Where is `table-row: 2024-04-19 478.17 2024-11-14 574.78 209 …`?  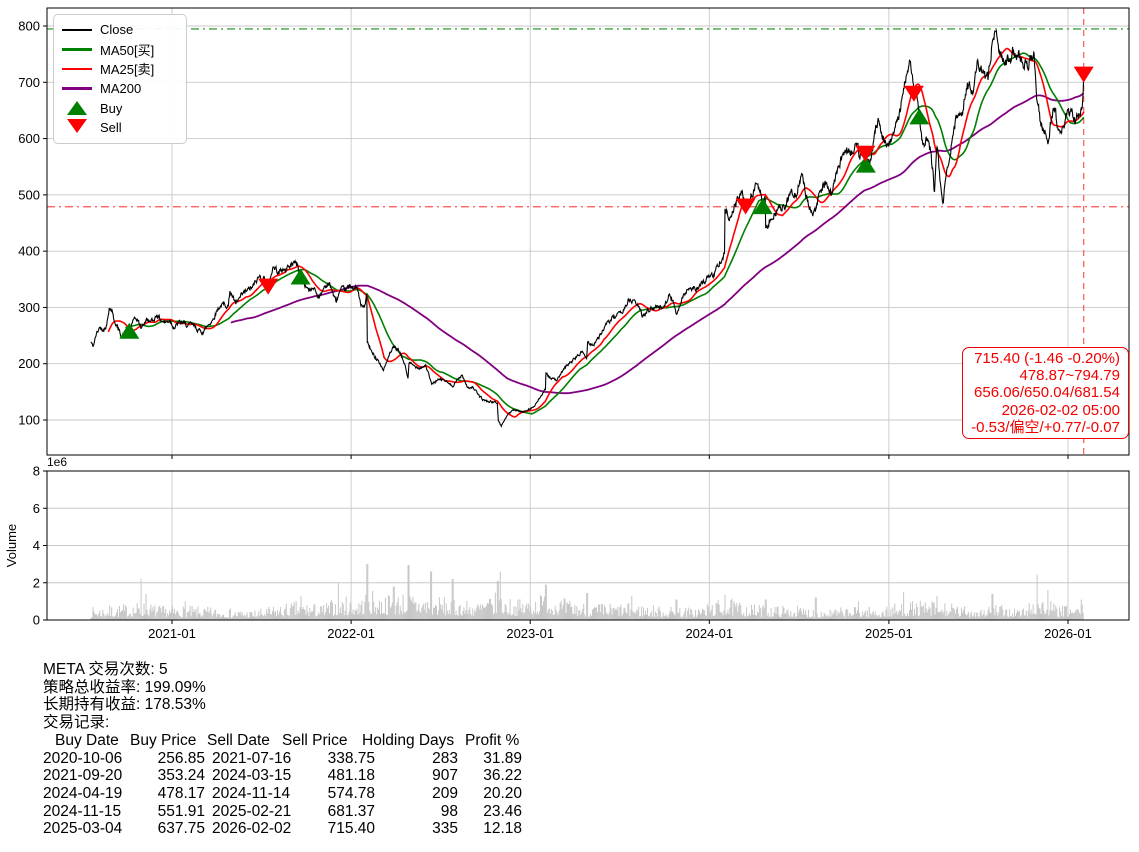
table-row: 2024-04-19 478.17 2024-11-14 574.78 209 … is located at coordinates (282, 793).